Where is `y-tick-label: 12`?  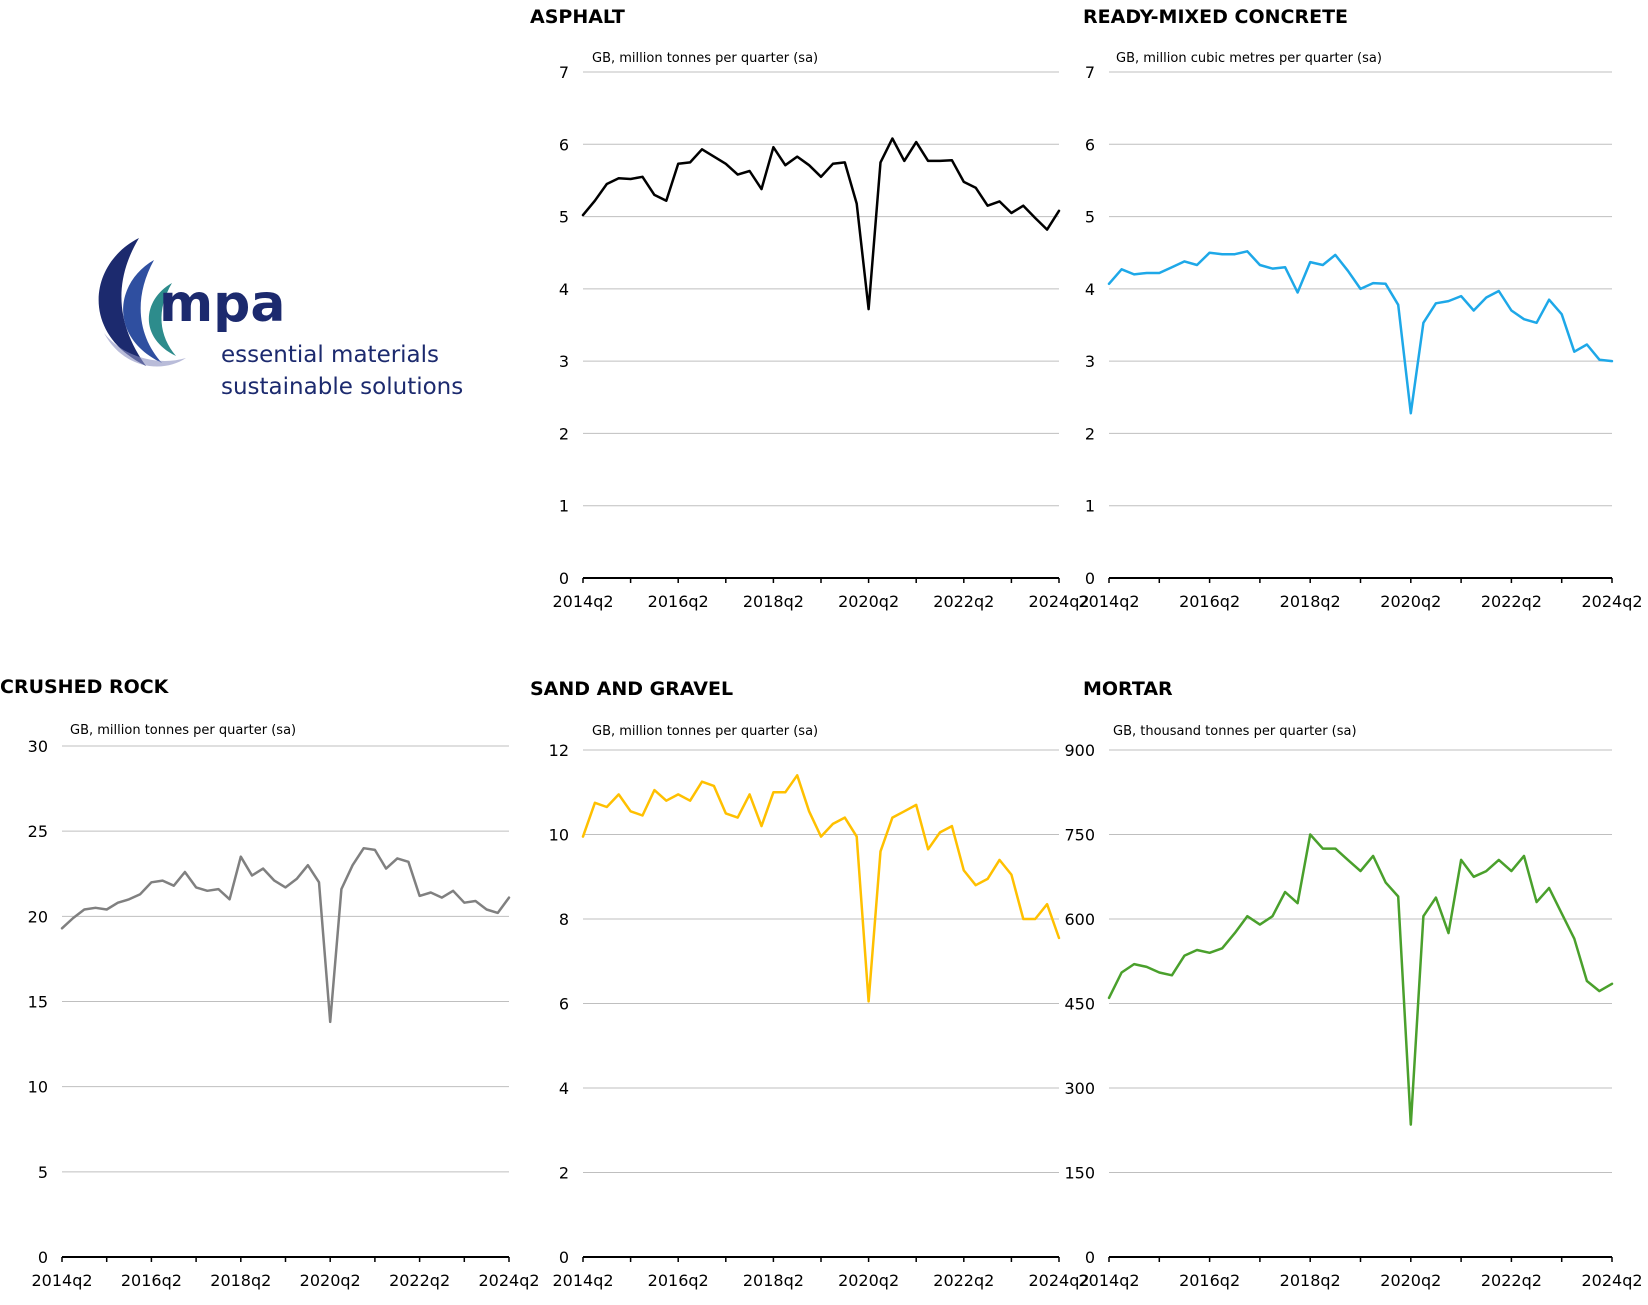
y-tick-label: 12 is located at coordinates (559, 750).